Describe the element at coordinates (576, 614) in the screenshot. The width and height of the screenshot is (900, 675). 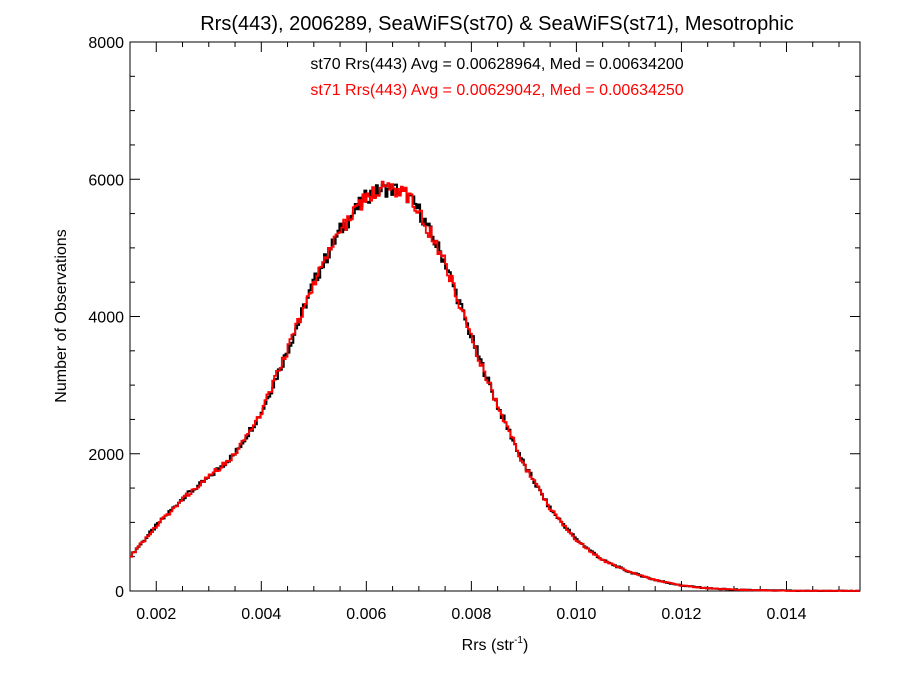
I see `x-tick-label-4: 0.010` at that location.